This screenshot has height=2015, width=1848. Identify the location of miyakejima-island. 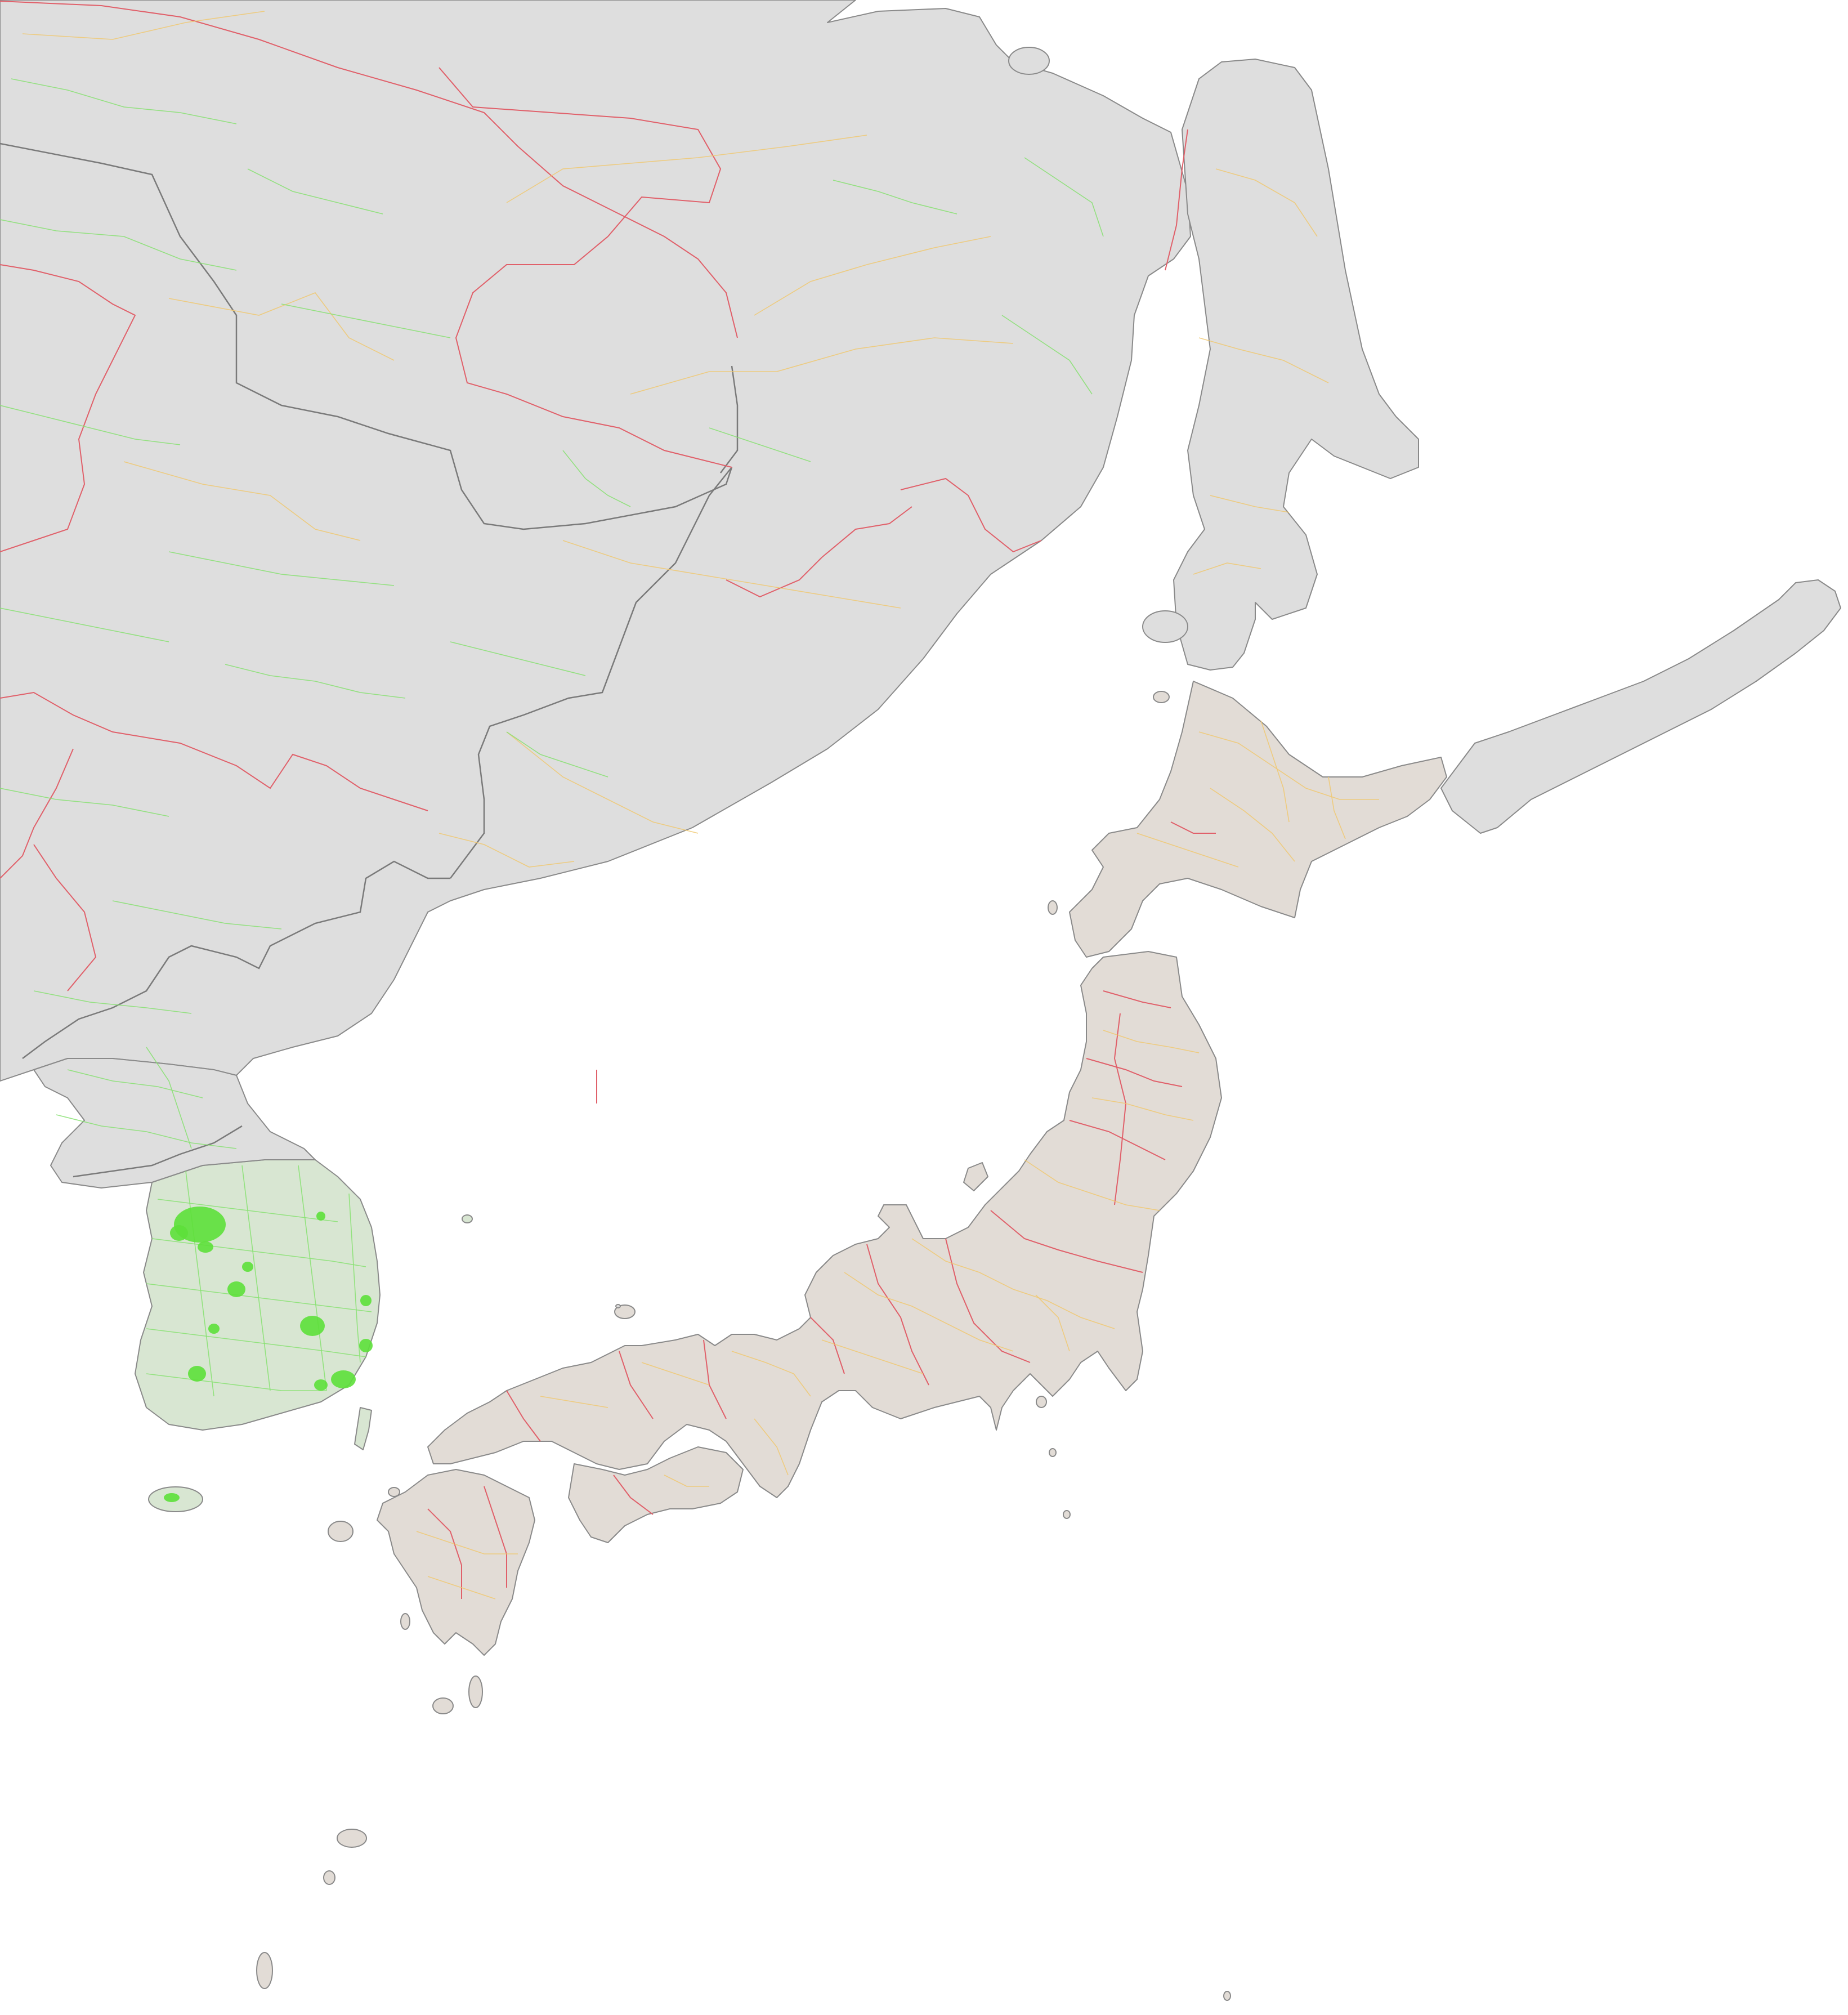
(1053, 1452).